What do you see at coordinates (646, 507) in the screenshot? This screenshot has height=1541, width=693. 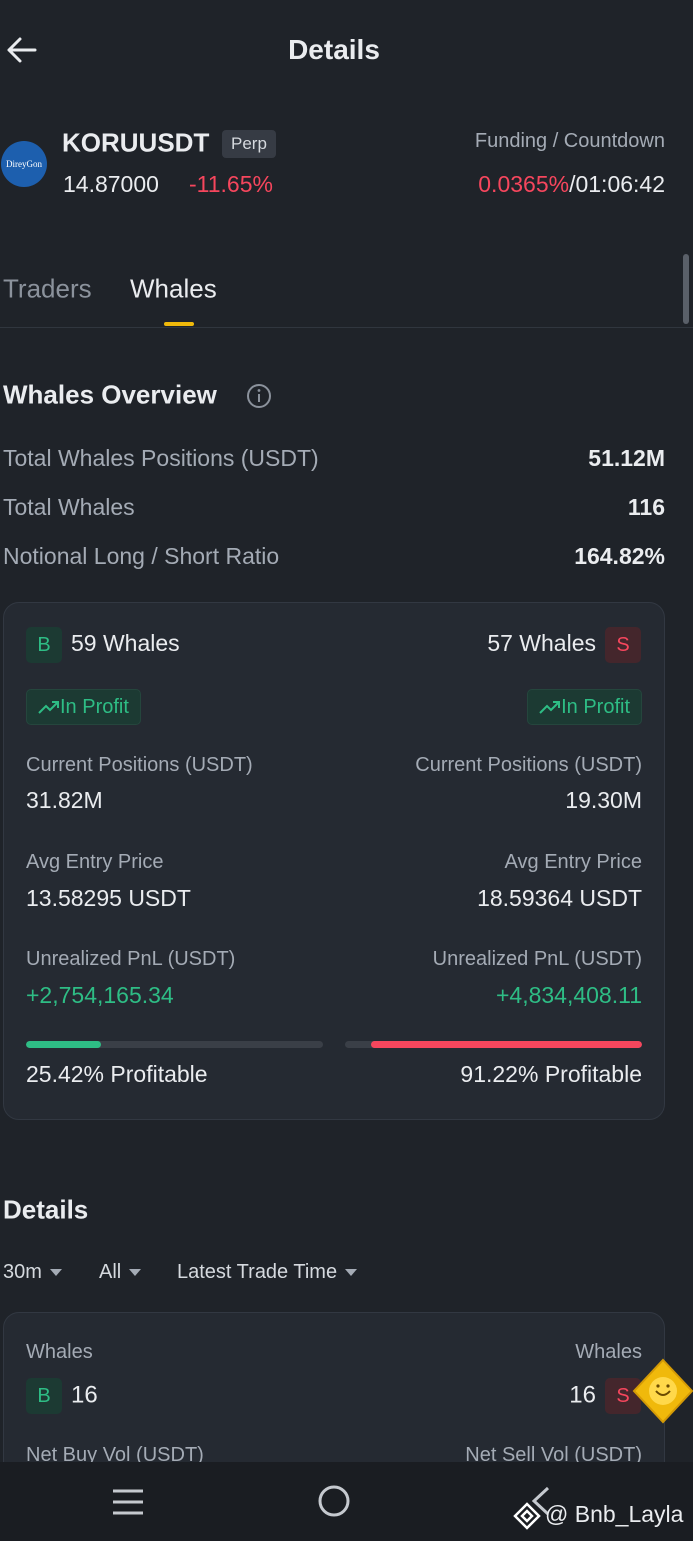 I see `row-value: 116` at bounding box center [646, 507].